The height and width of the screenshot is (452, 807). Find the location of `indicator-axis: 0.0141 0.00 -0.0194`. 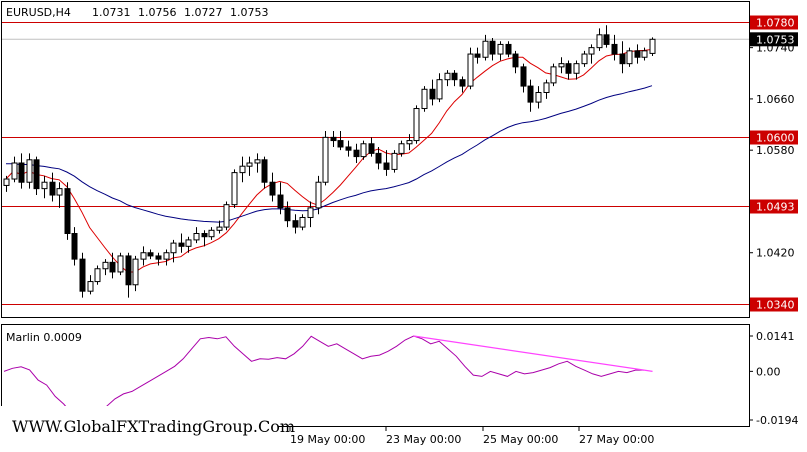

indicator-axis: 0.0141 0.00 -0.0194 is located at coordinates (773, 378).